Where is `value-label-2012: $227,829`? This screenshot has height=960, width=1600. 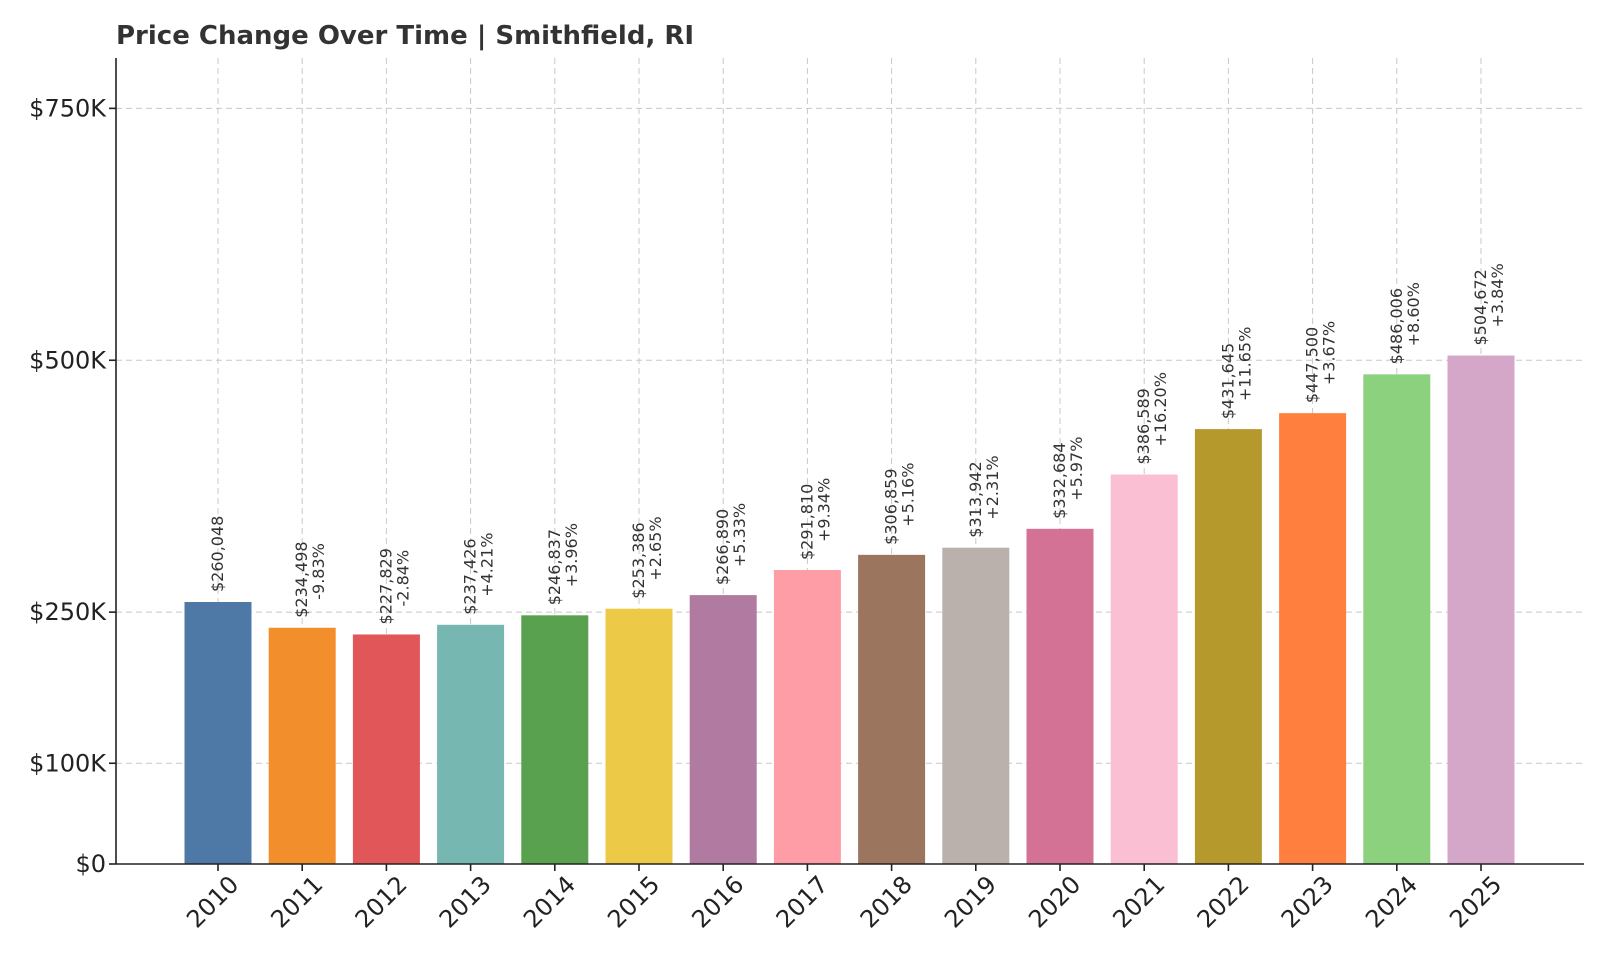 value-label-2012: $227,829 is located at coordinates (385, 586).